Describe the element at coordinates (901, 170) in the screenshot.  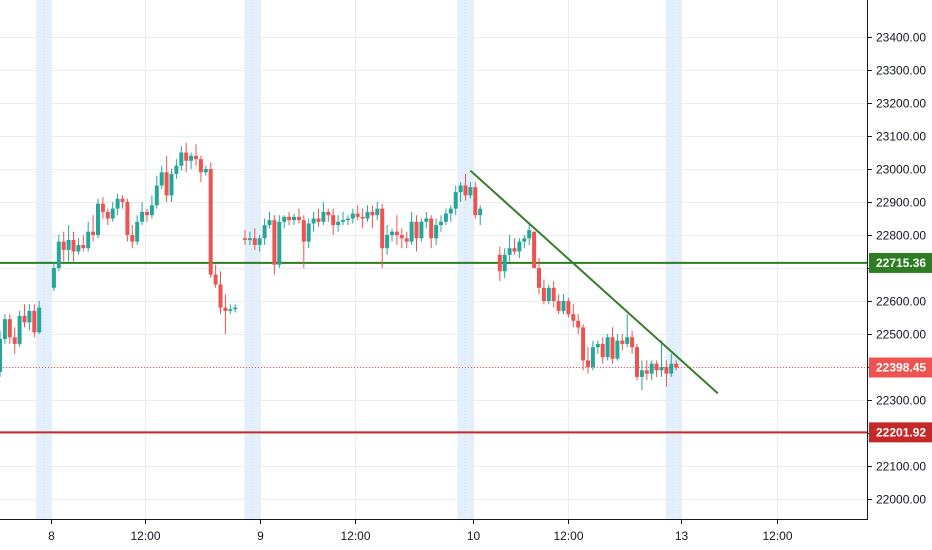
I see `y-tick-label: 23000.00` at that location.